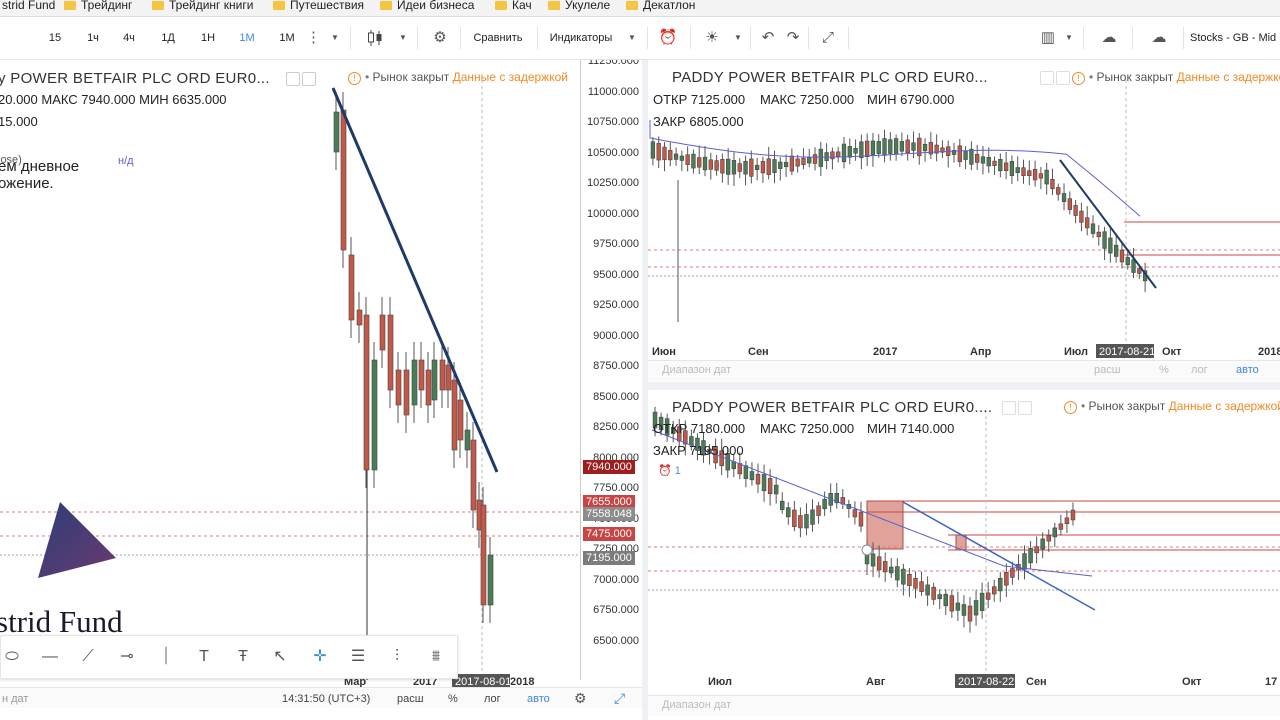 The width and height of the screenshot is (1280, 720). What do you see at coordinates (98, 8) in the screenshot?
I see `bookmark-item: Трейдинг` at bounding box center [98, 8].